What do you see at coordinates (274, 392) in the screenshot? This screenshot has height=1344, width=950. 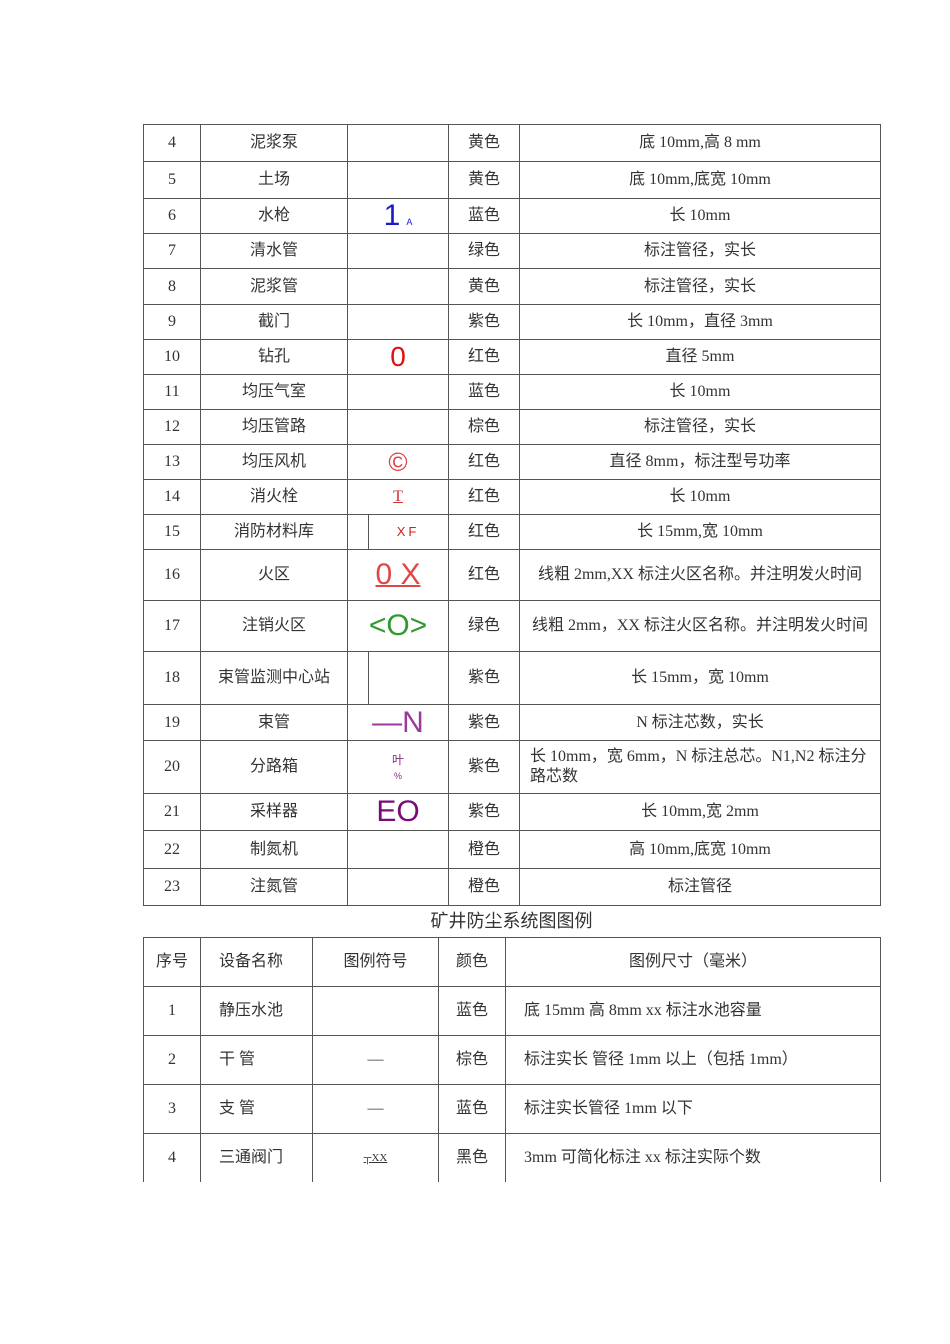 I see `device-name: 均压气室` at bounding box center [274, 392].